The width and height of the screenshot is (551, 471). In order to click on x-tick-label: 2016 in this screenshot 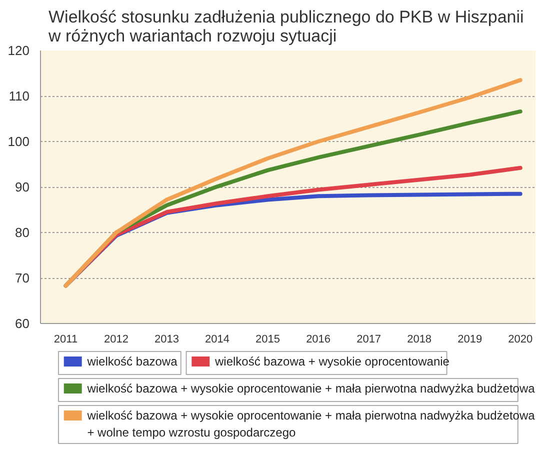, I will do `click(318, 340)`.